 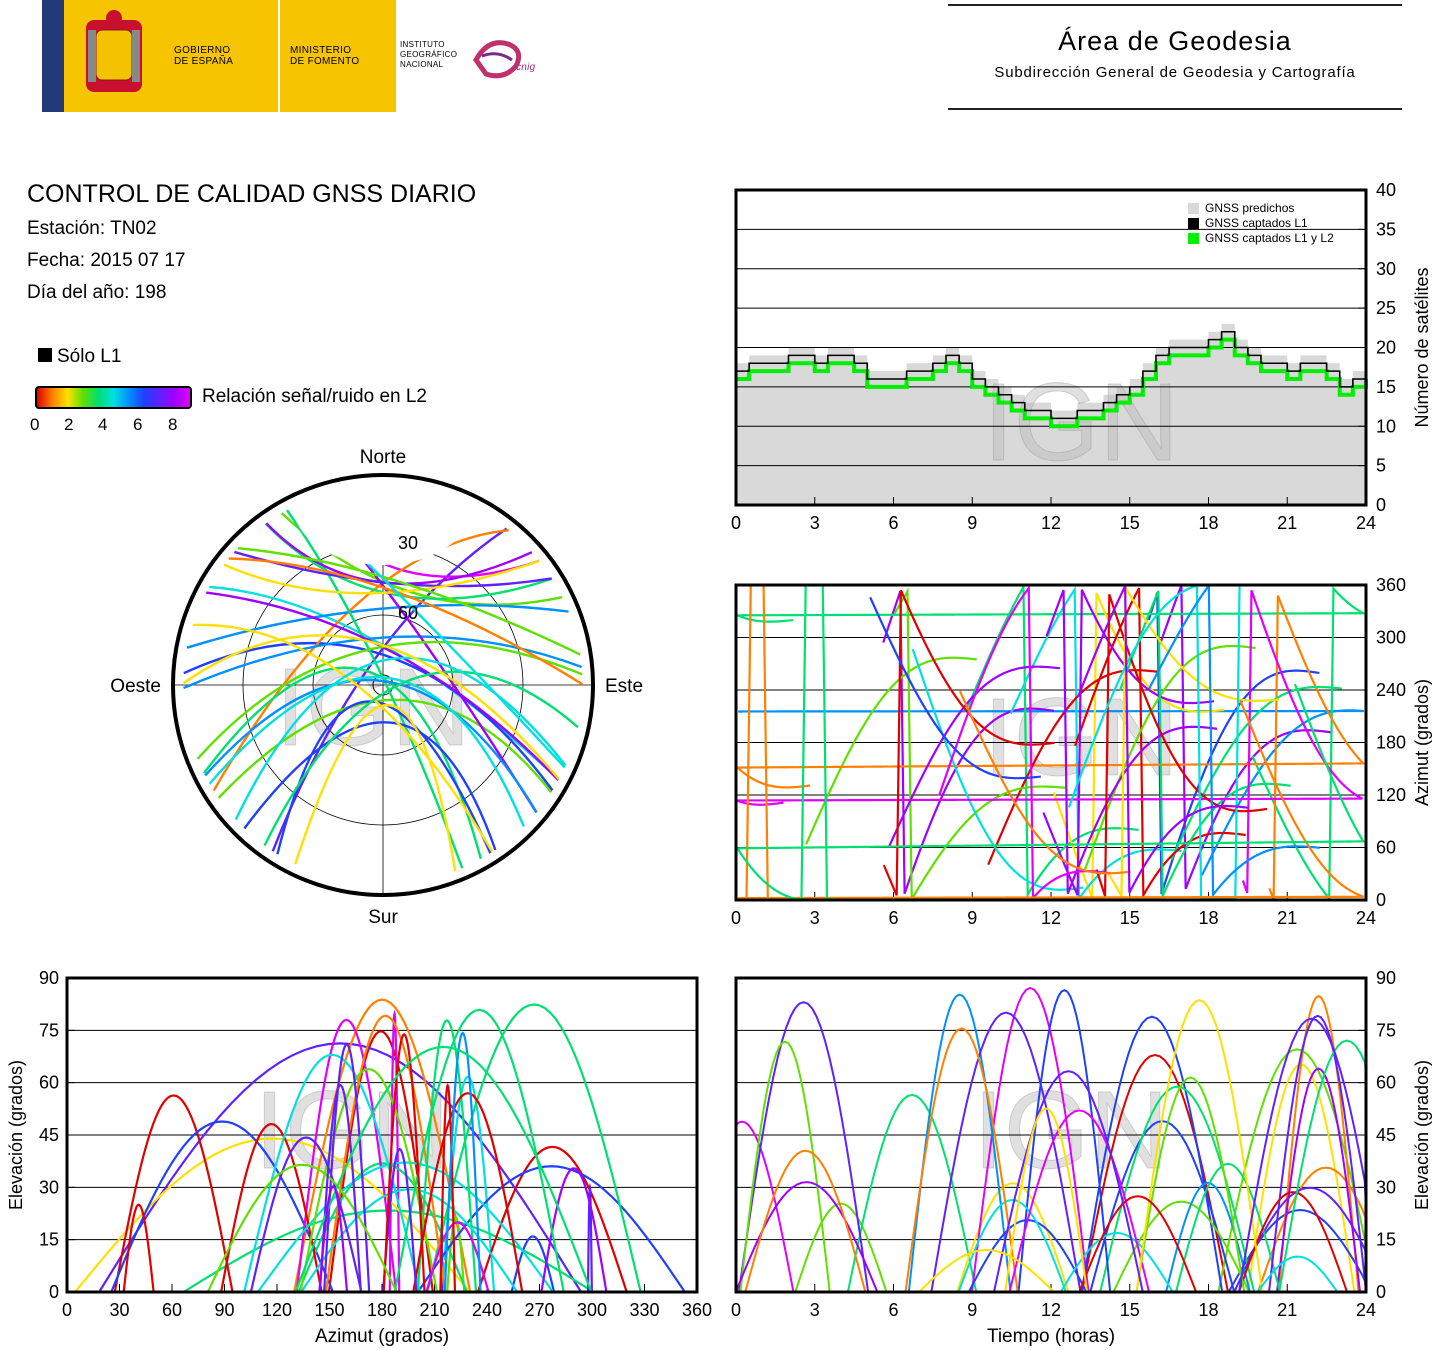 I want to click on x-tick-label: 240, so click(x=487, y=1310).